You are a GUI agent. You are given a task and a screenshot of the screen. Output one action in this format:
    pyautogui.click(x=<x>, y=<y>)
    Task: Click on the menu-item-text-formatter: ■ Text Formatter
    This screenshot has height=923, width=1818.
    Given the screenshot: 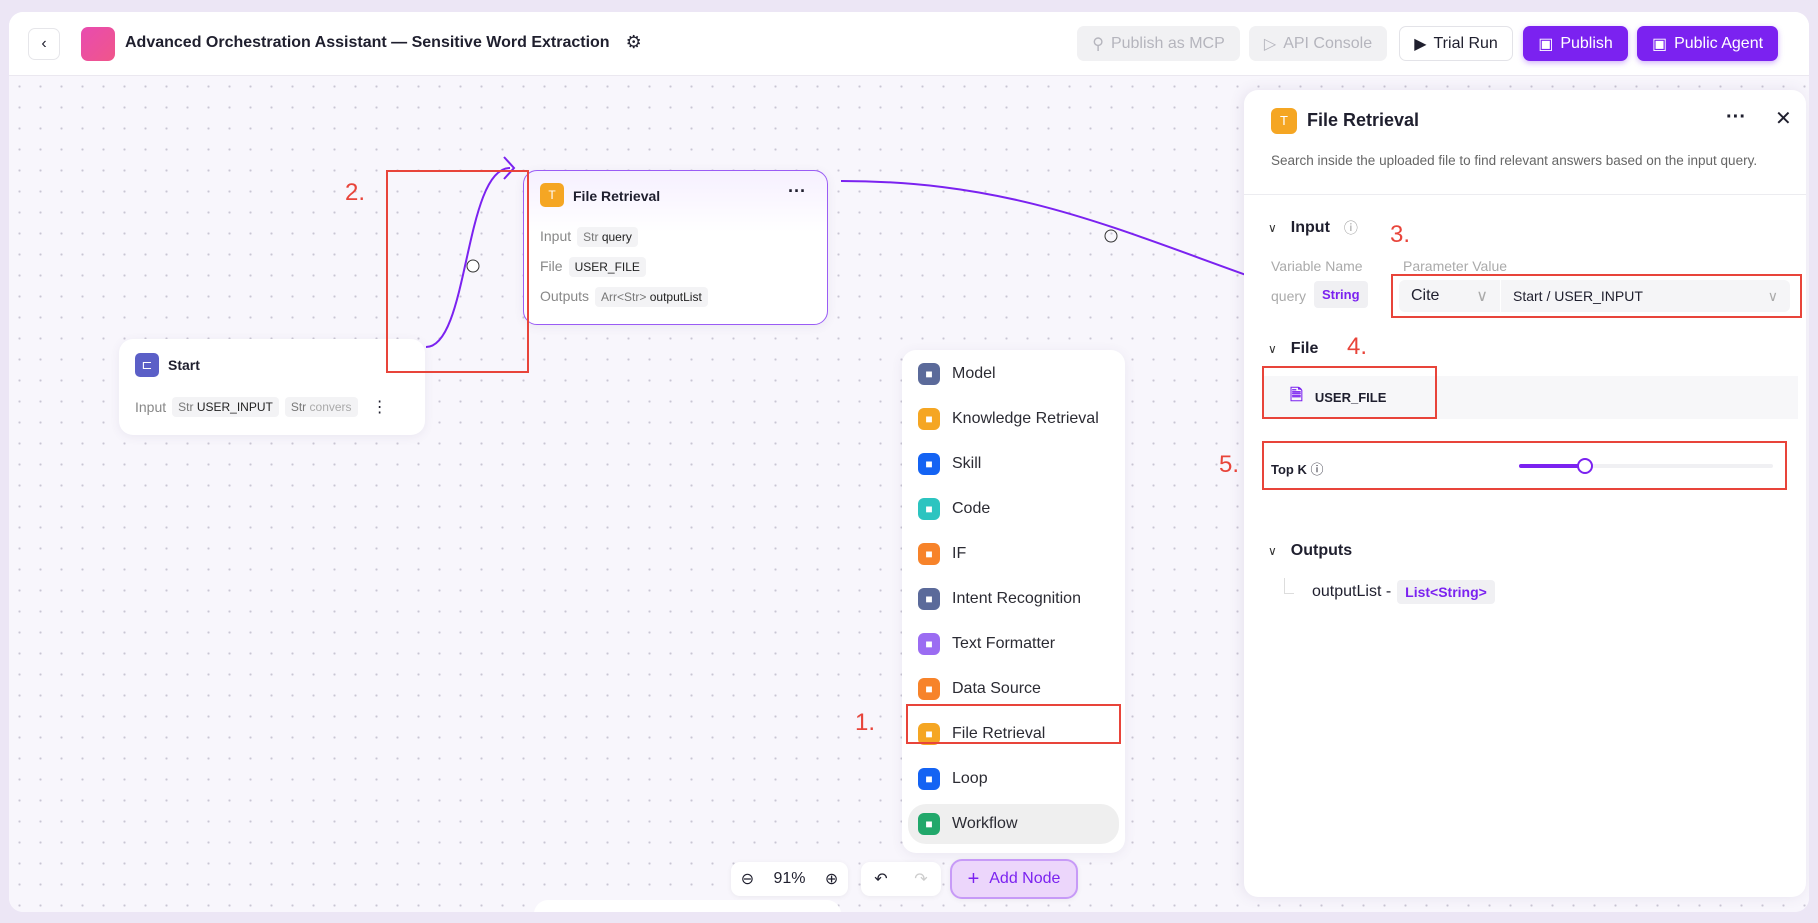 What is the action you would take?
    pyautogui.click(x=1013, y=644)
    